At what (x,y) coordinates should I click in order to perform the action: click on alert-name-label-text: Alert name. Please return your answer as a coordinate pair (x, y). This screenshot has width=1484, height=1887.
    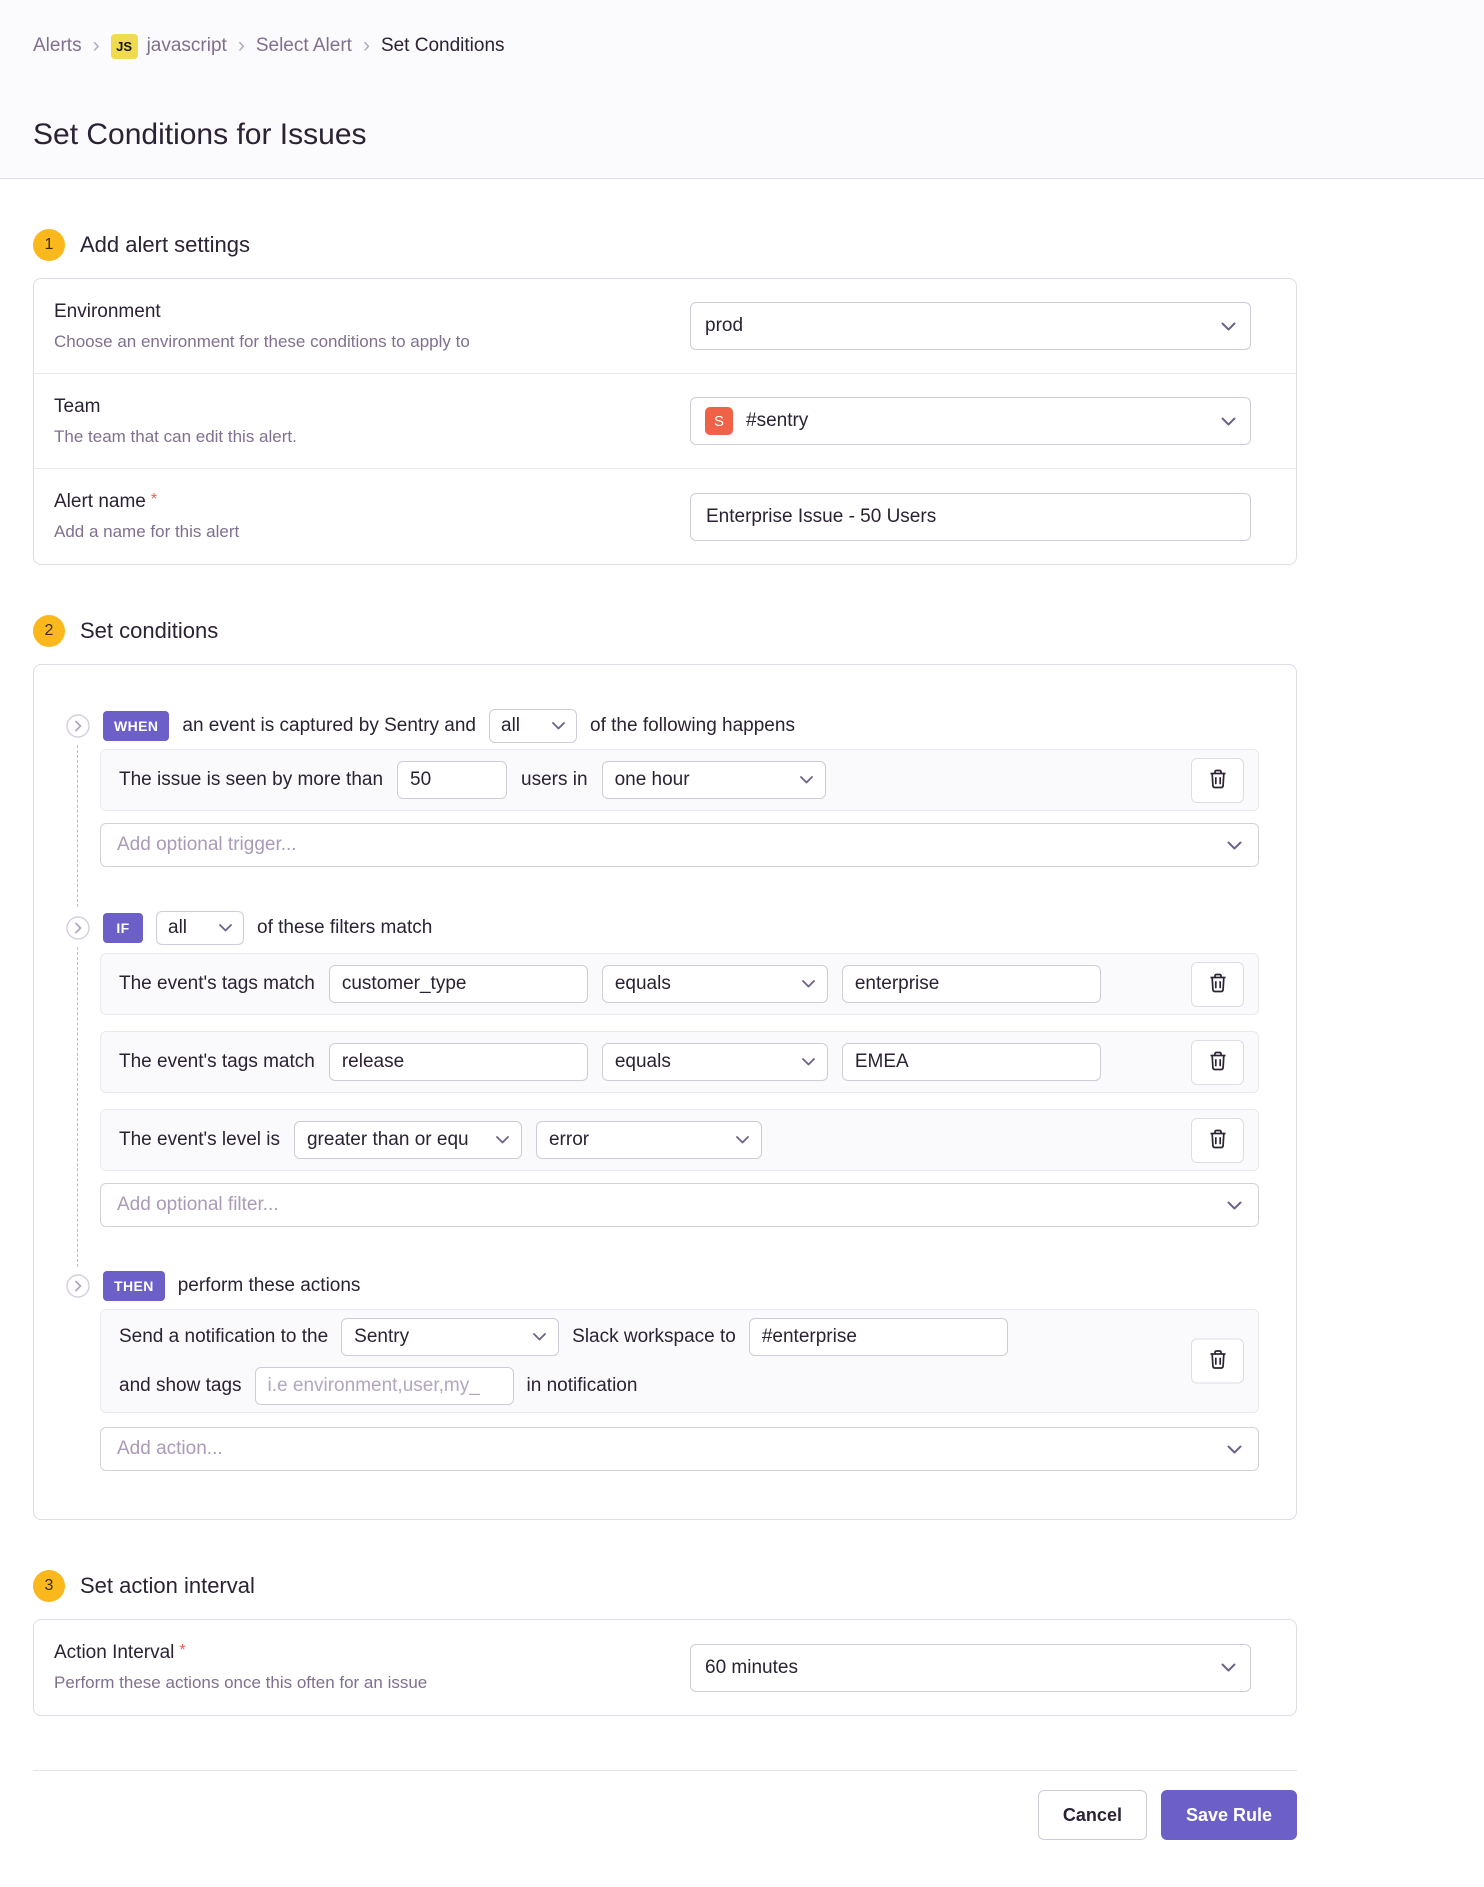
    Looking at the image, I should click on (100, 501).